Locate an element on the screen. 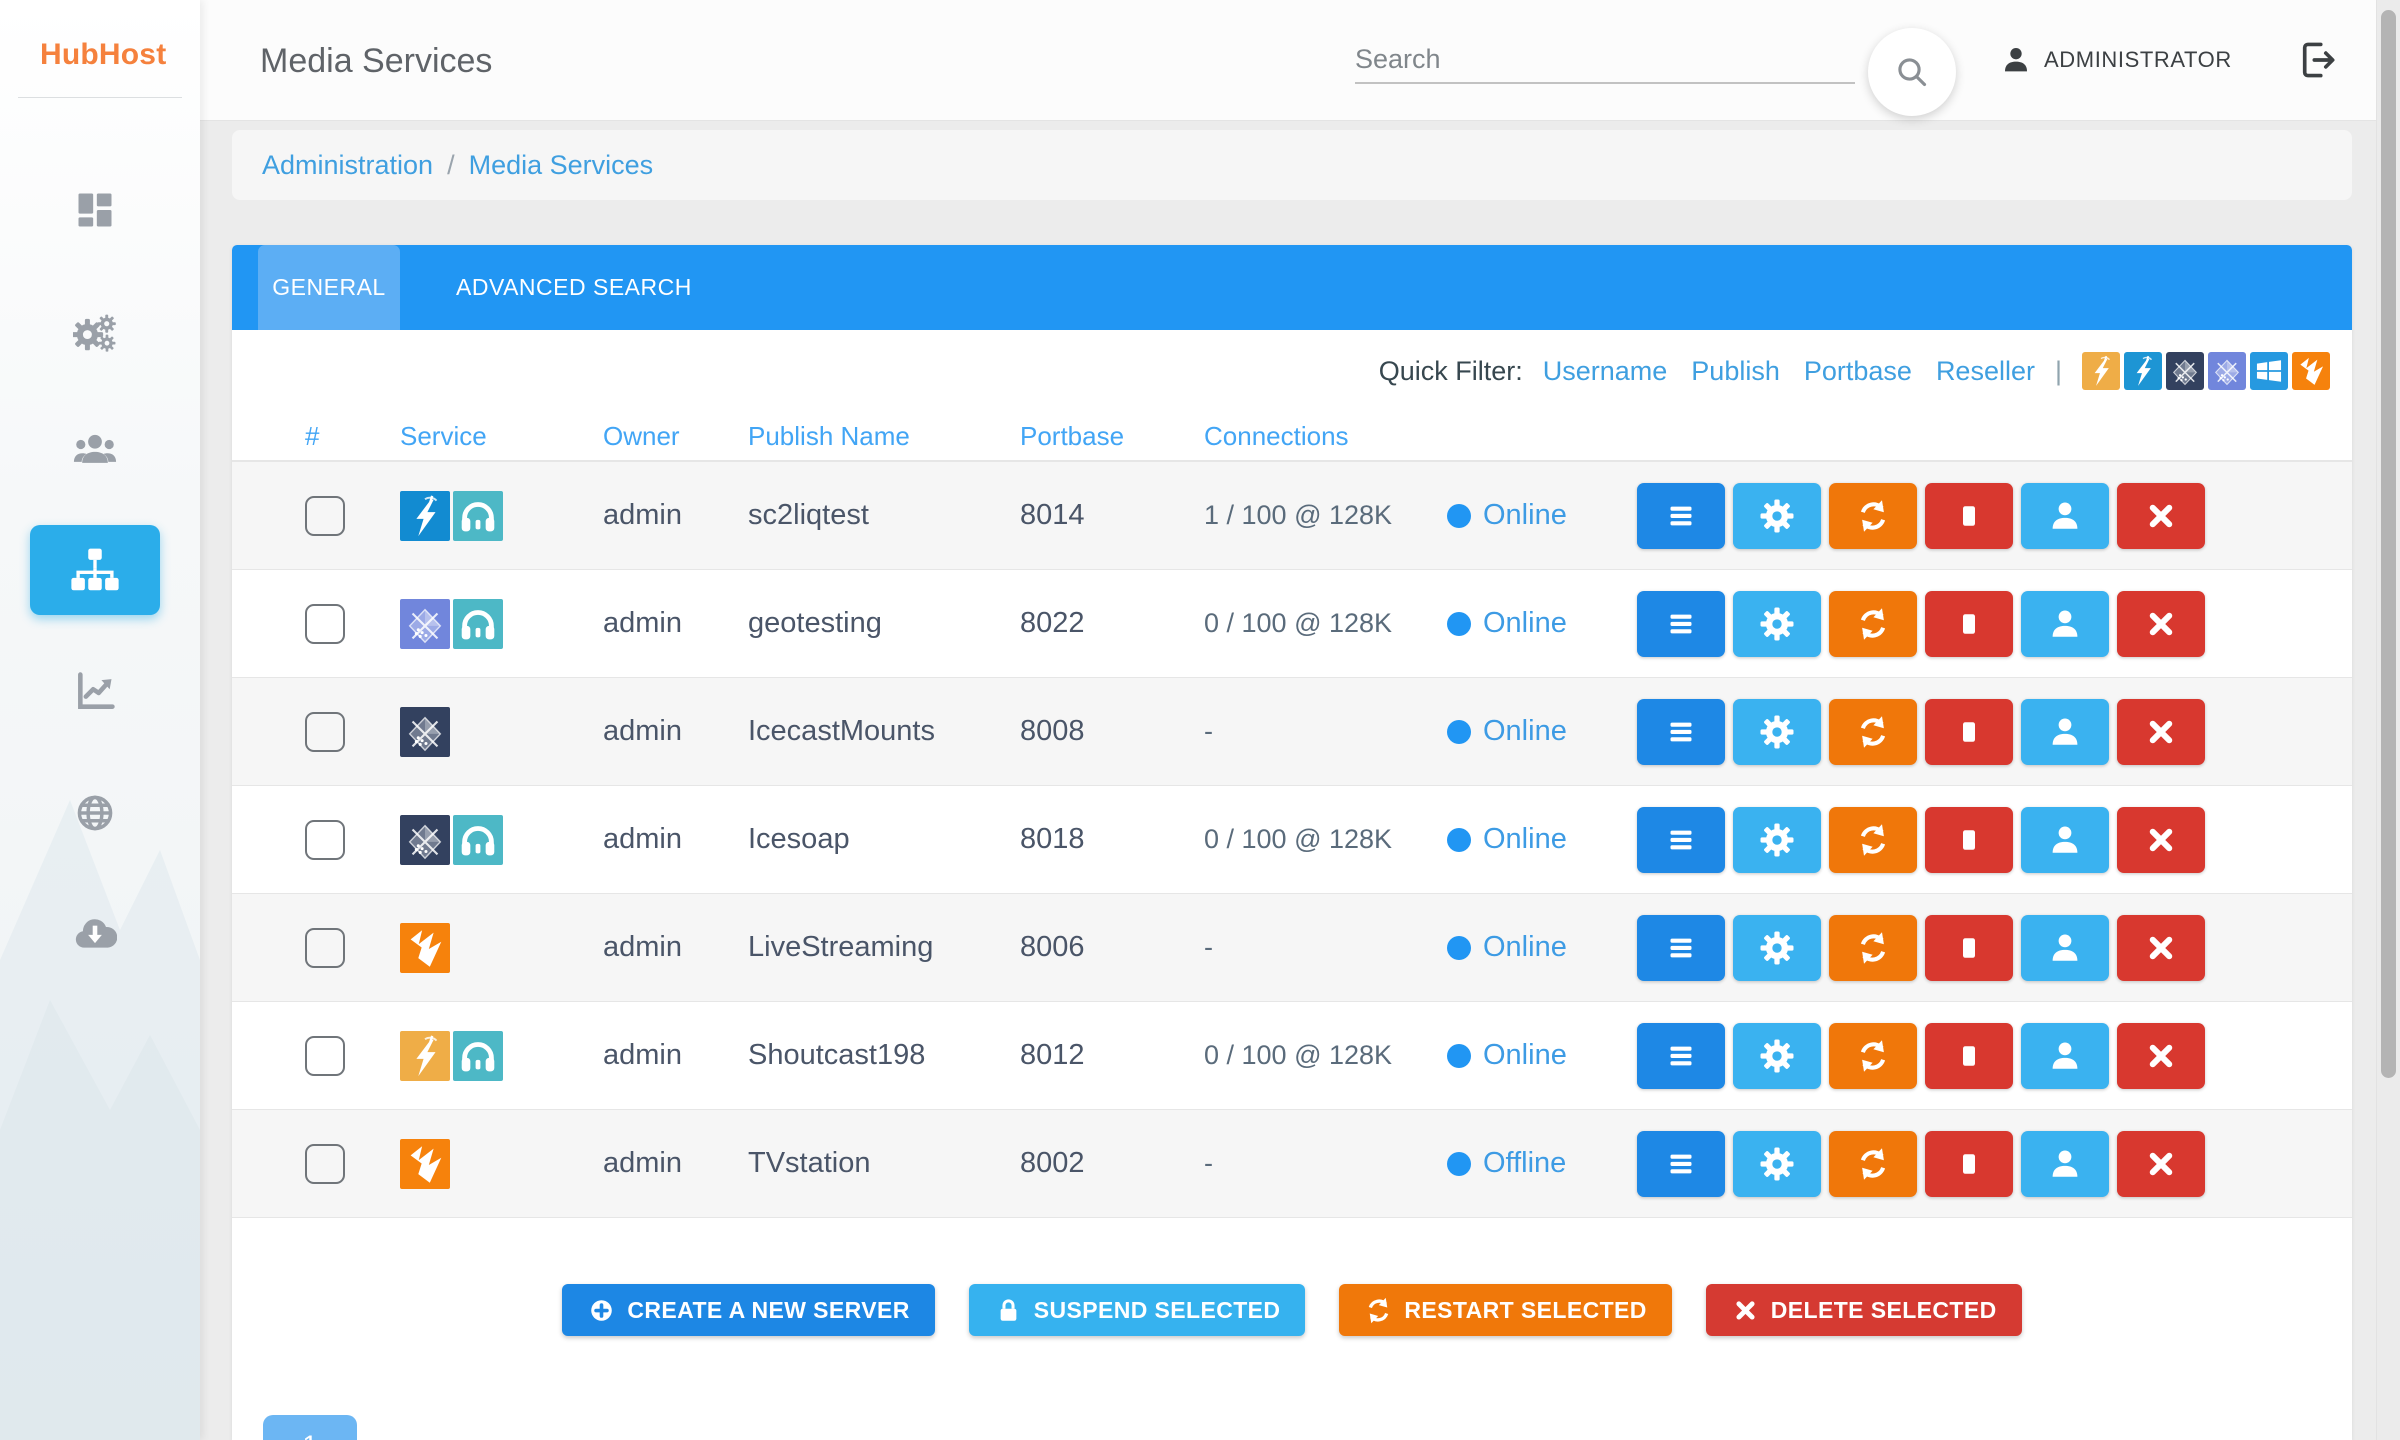  delete-selected-button: DELETE SELECTED is located at coordinates (1863, 1310).